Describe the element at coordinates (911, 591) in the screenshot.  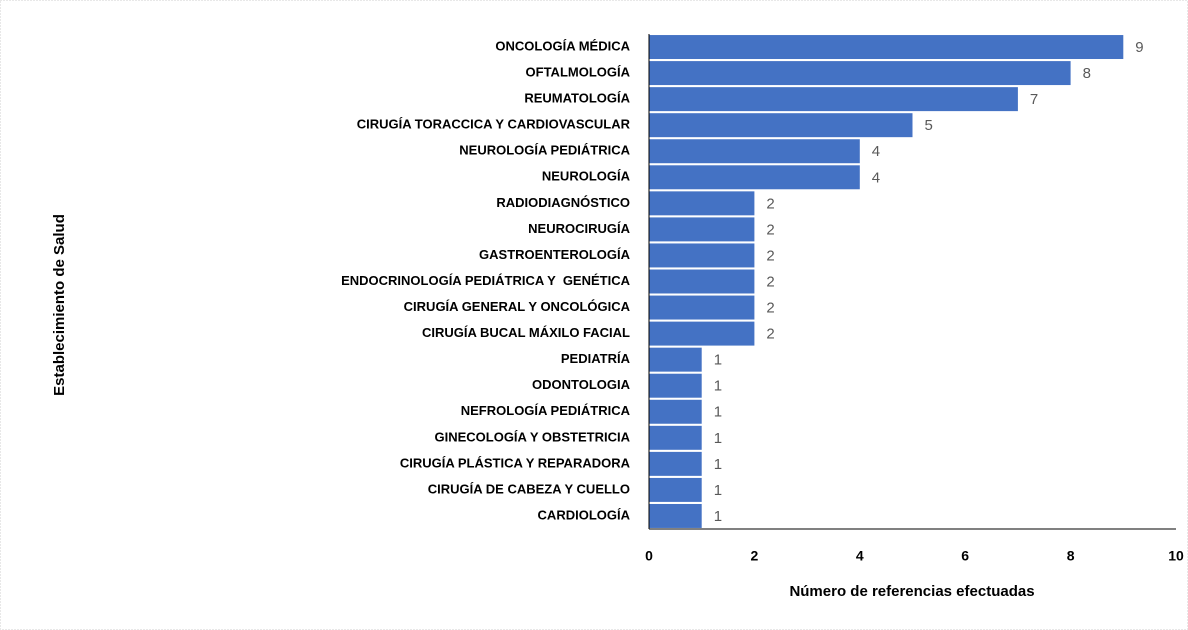
I see `x-axis-title: Número de referencias efectuadas` at that location.